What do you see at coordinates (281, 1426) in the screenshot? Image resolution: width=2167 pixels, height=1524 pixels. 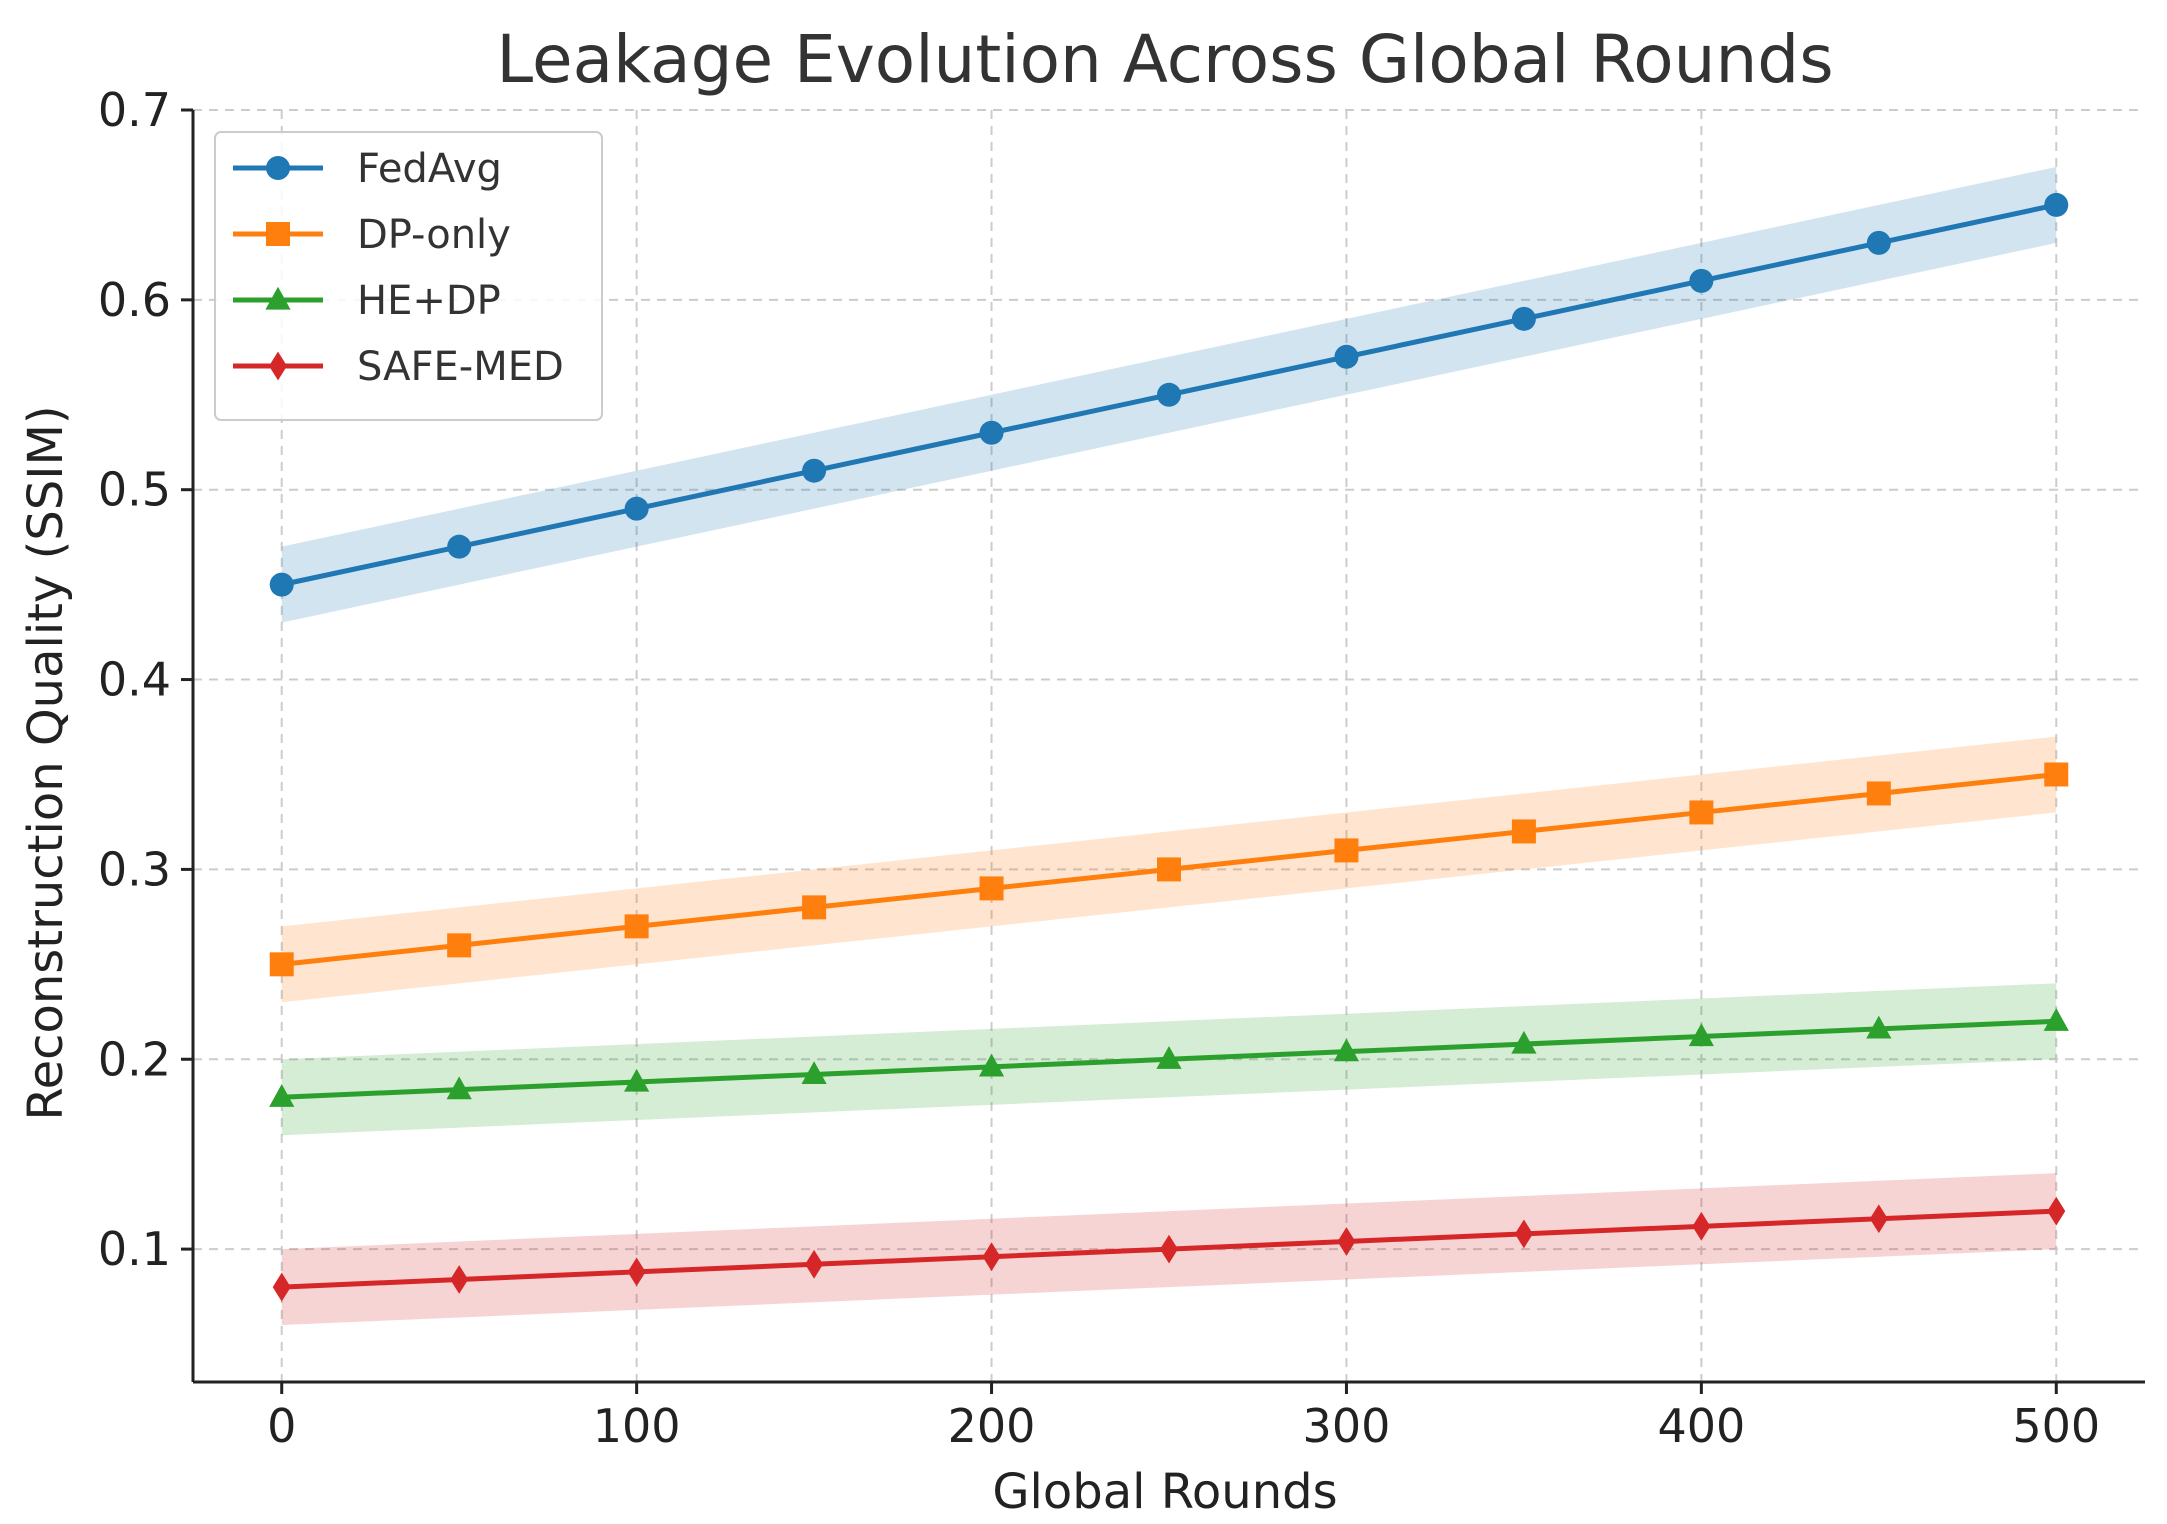 I see `x-tick-label: 0` at bounding box center [281, 1426].